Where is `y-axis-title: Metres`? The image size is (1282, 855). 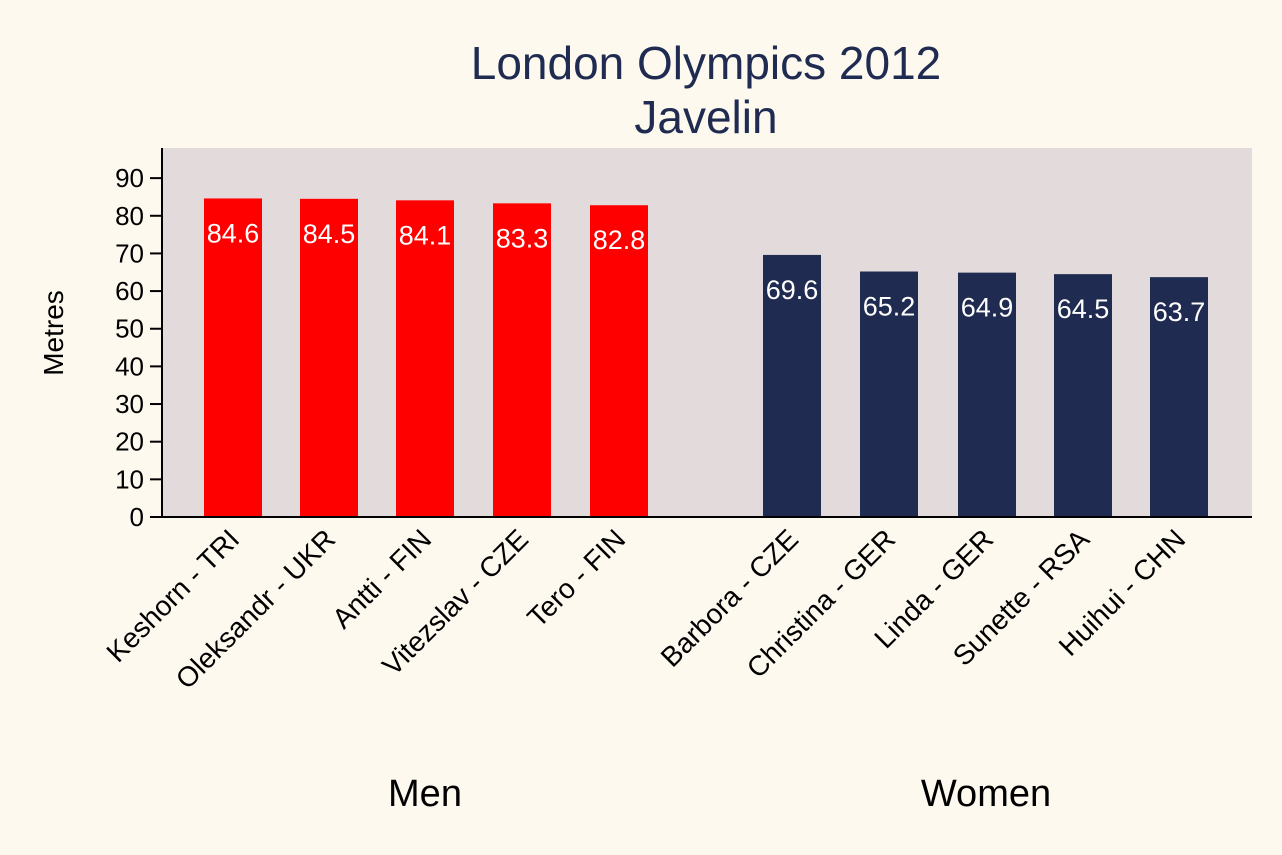 y-axis-title: Metres is located at coordinates (53, 333).